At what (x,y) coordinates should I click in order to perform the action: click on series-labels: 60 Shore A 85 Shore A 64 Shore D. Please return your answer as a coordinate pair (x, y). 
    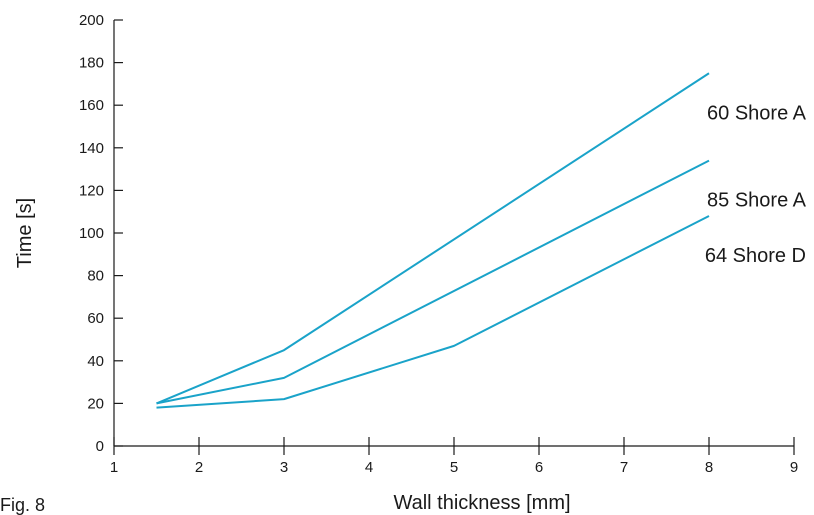
    Looking at the image, I should click on (756, 184).